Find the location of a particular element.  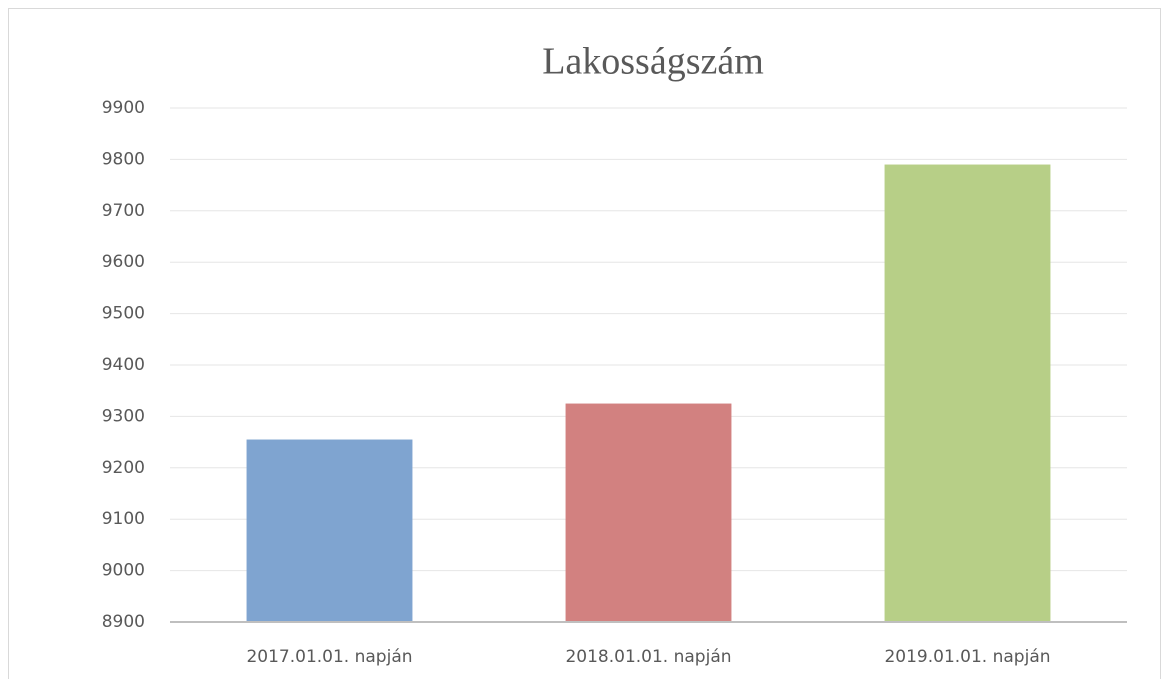

y-tick-label: 9700 is located at coordinates (123, 211).